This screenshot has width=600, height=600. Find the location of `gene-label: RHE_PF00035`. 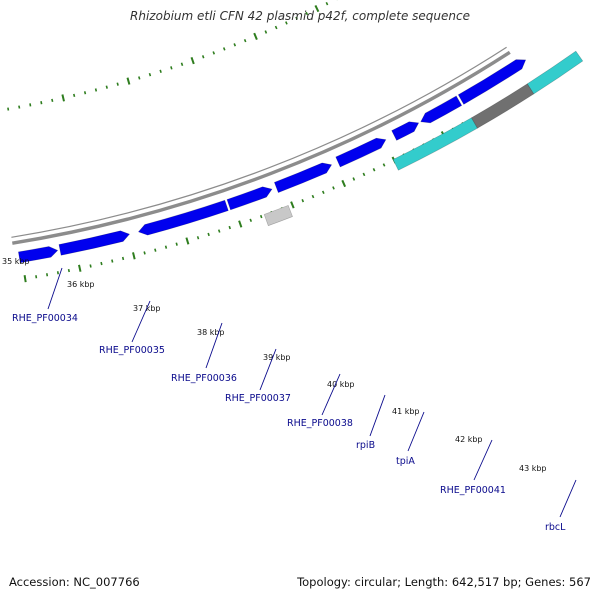

gene-label: RHE_PF00035 is located at coordinates (132, 350).